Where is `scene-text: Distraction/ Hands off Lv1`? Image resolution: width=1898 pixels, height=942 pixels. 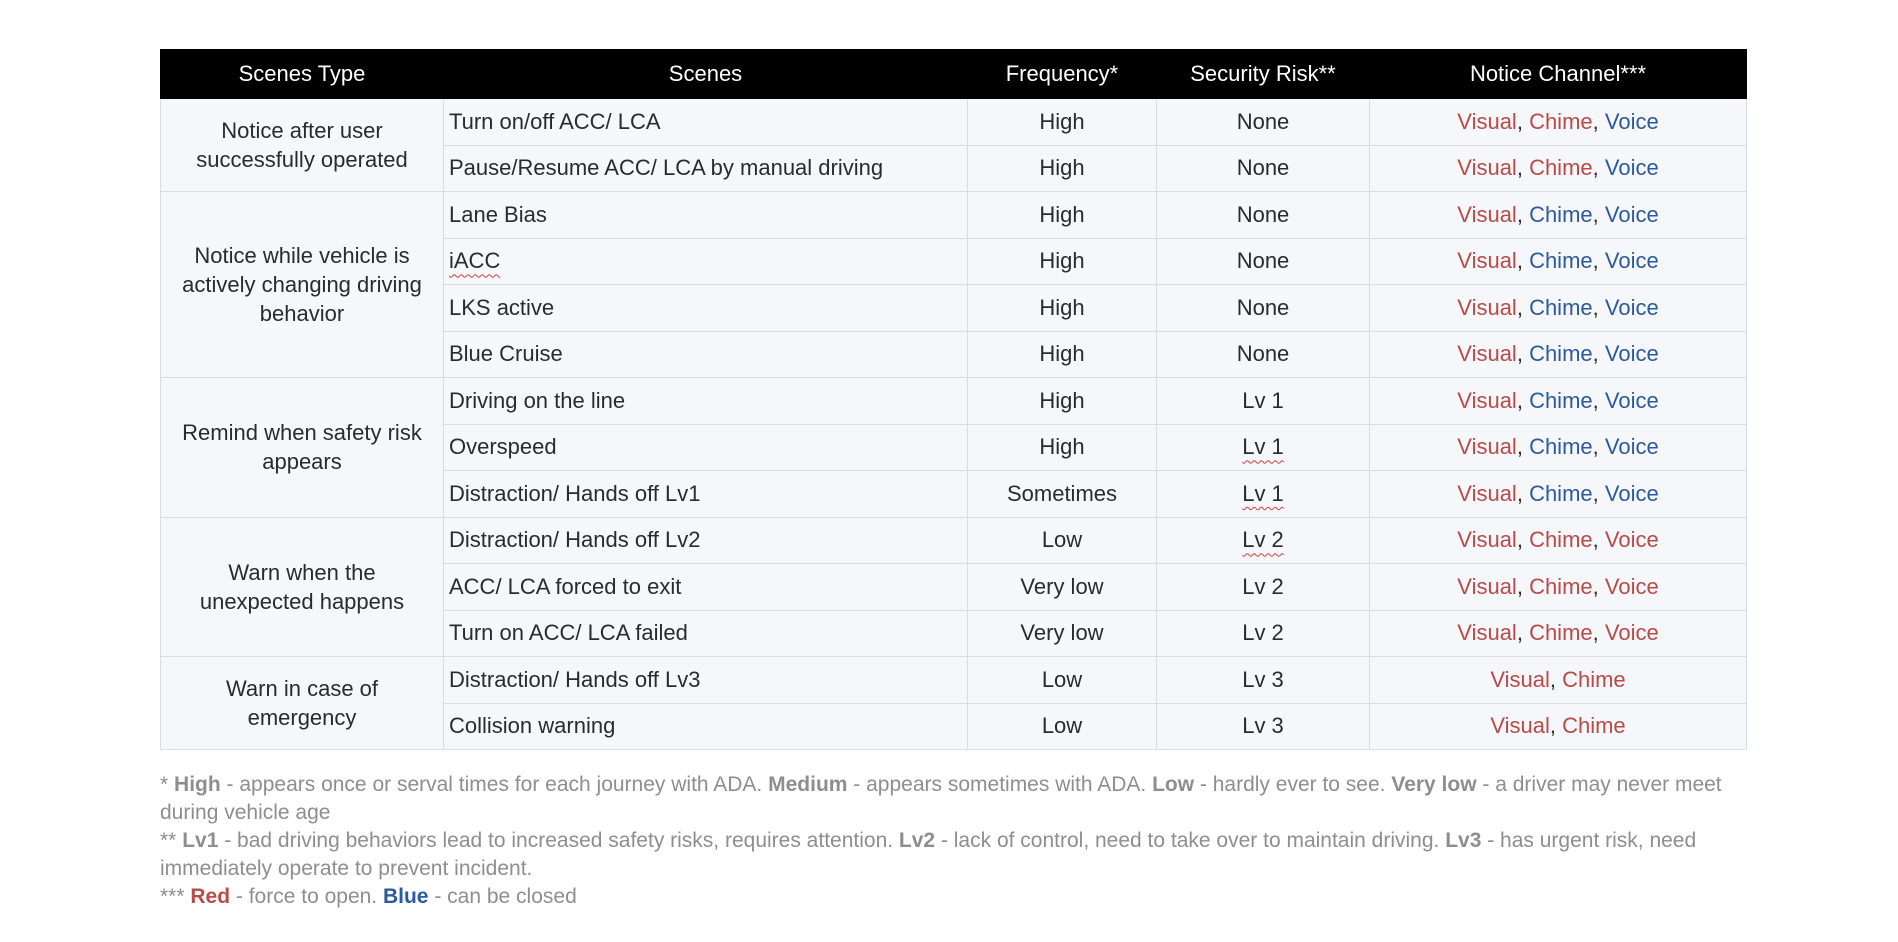 scene-text: Distraction/ Hands off Lv1 is located at coordinates (575, 493).